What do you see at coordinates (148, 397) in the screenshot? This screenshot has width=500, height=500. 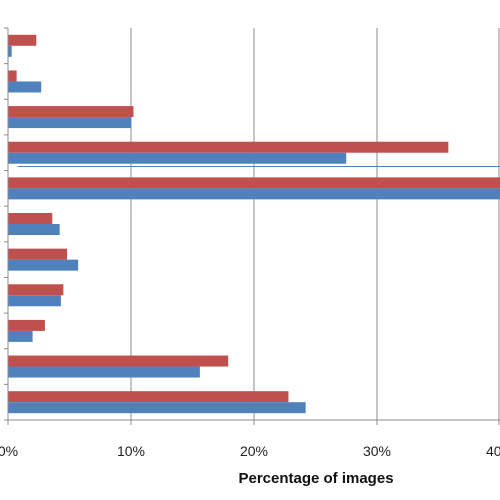 I see `bar-series1-cat11` at bounding box center [148, 397].